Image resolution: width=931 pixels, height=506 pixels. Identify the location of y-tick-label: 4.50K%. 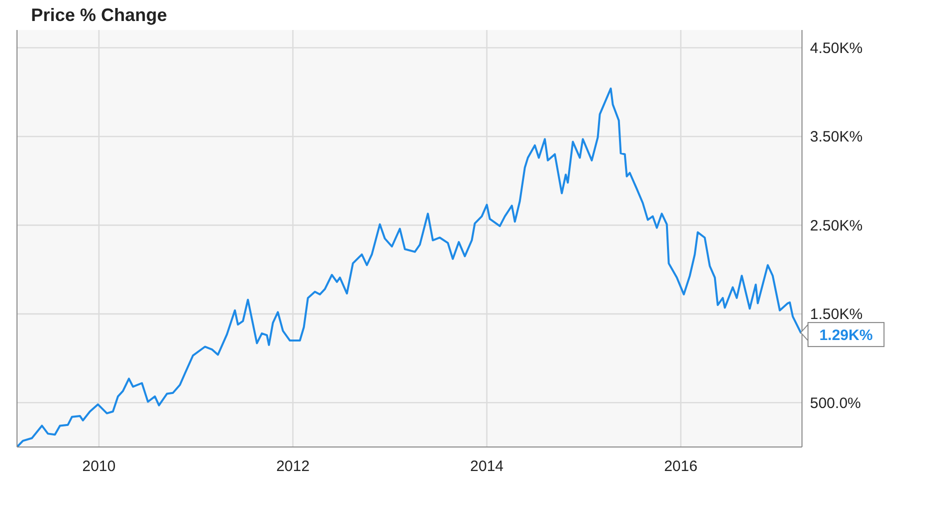
(836, 48).